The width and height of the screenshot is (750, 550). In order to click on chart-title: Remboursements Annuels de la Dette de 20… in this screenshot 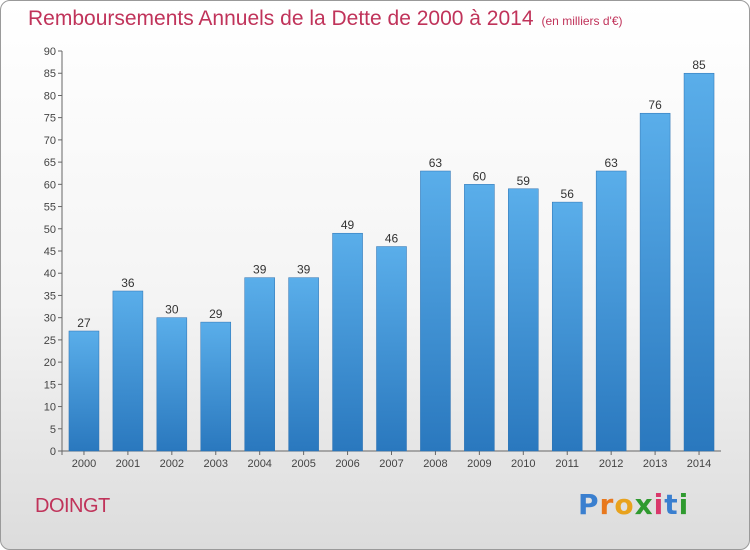, I will do `click(325, 19)`.